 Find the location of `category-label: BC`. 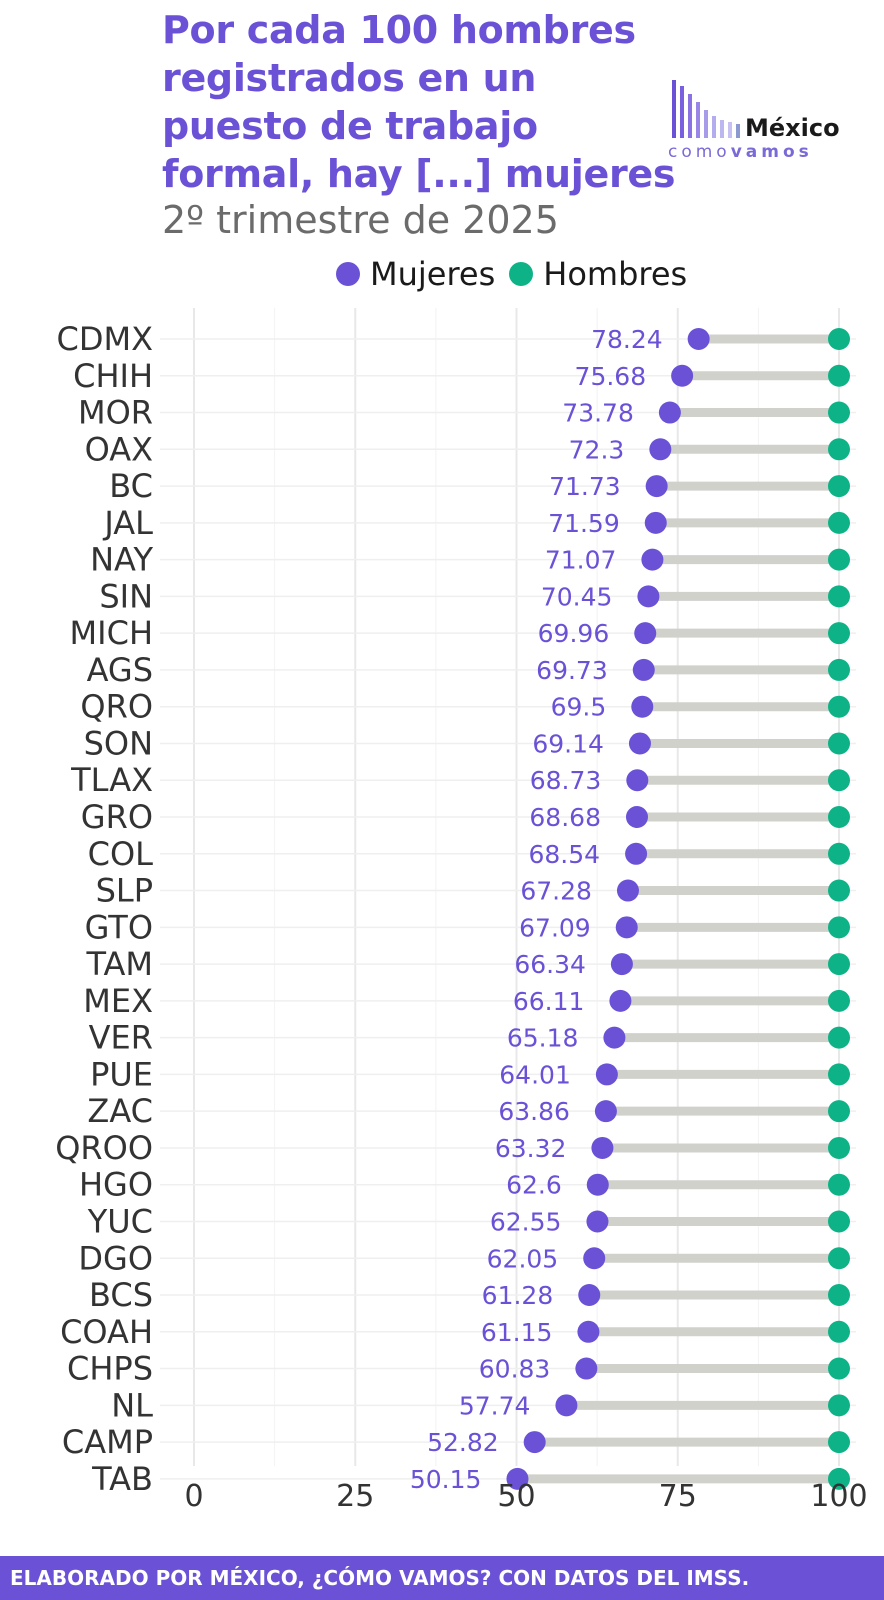

category-label: BC is located at coordinates (131, 486).